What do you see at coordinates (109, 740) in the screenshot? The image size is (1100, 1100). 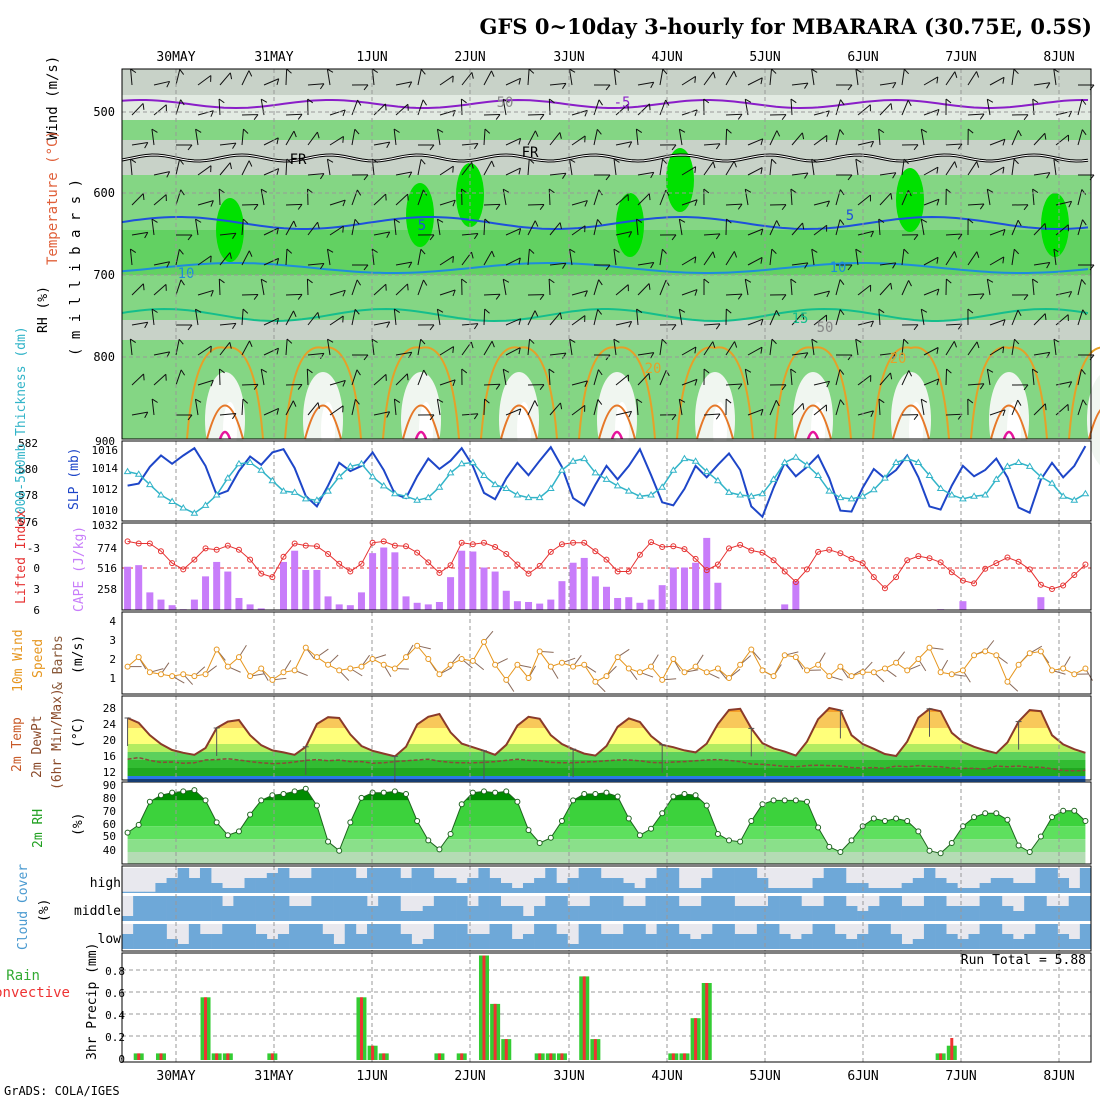 I see `temp-ytick-20: 20` at bounding box center [109, 740].